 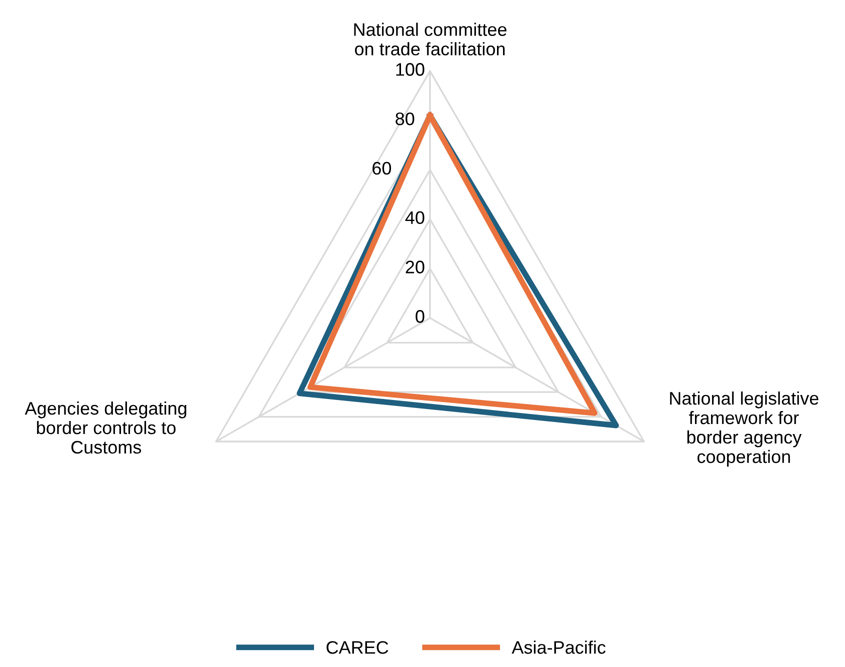 I want to click on y-tick-label: 20, so click(x=415, y=267).